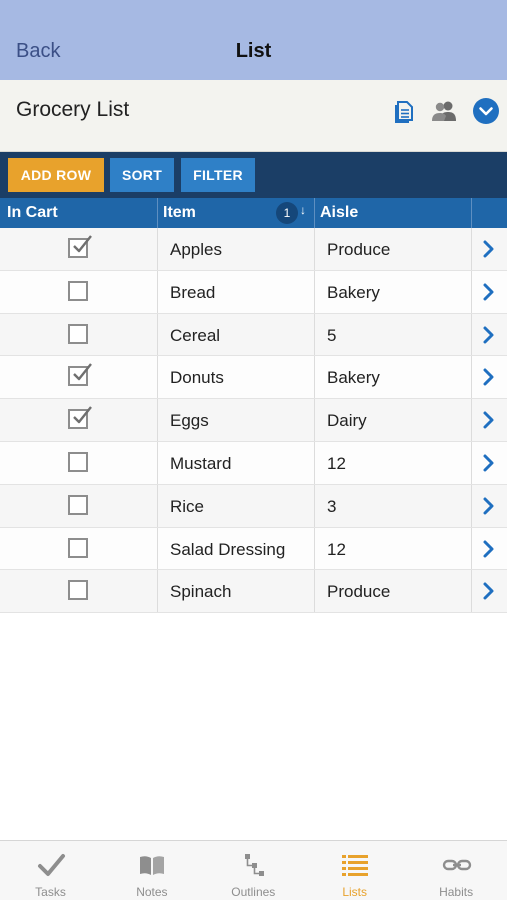 The width and height of the screenshot is (507, 900). What do you see at coordinates (332, 335) in the screenshot?
I see `aisle-cell: 5` at bounding box center [332, 335].